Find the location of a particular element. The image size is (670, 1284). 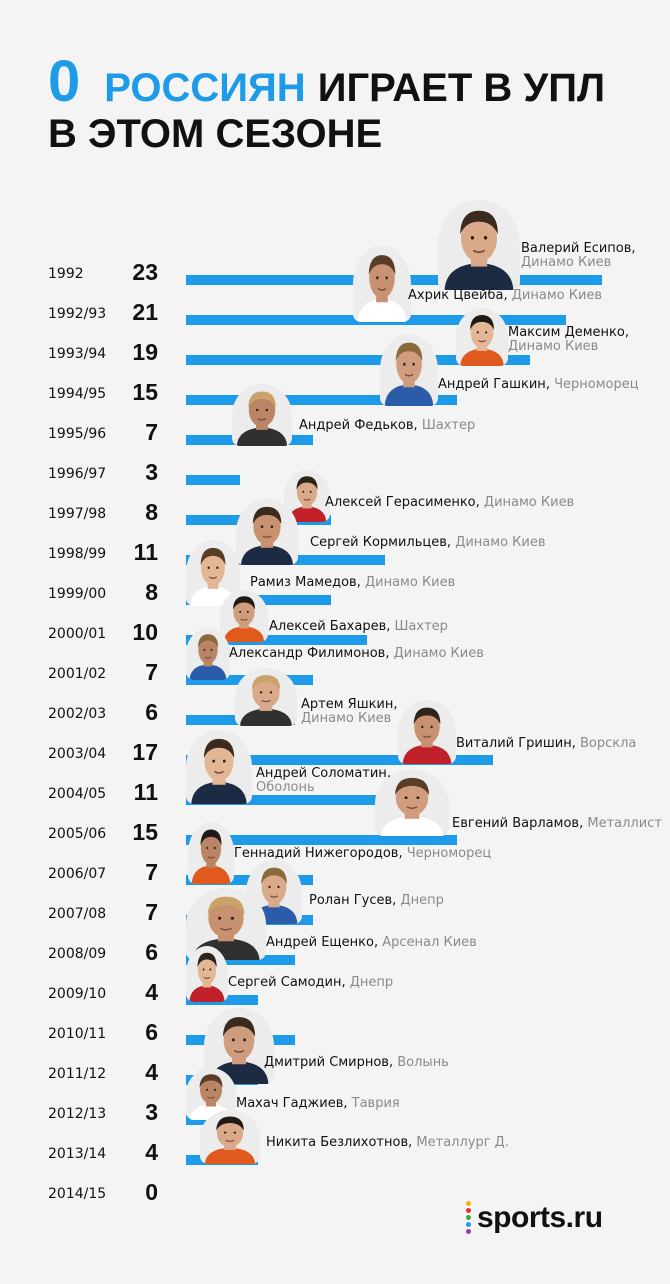

player-label: Сергей Самодин, Днепр is located at coordinates (310, 983).